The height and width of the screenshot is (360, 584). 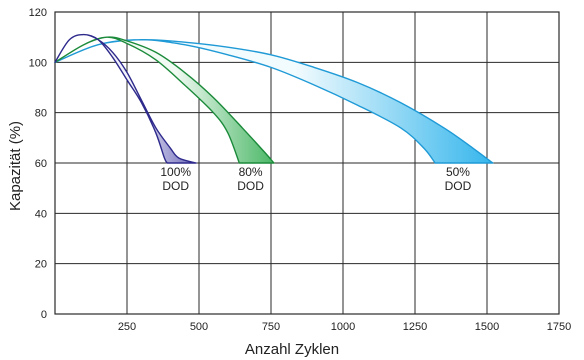 I want to click on y-axis-ticks: 0 20 40 60 80 100 120, so click(x=38, y=164).